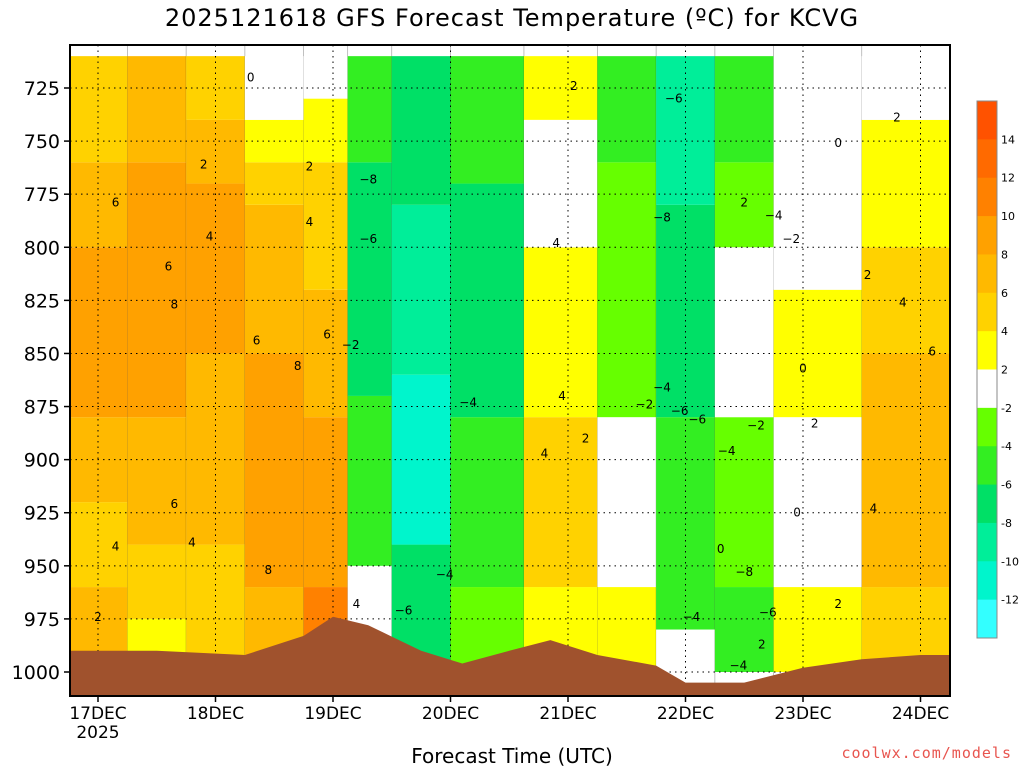 The image size is (1024, 768). Describe the element at coordinates (1006, 485) in the screenshot. I see `color-bar-label: -6` at that location.